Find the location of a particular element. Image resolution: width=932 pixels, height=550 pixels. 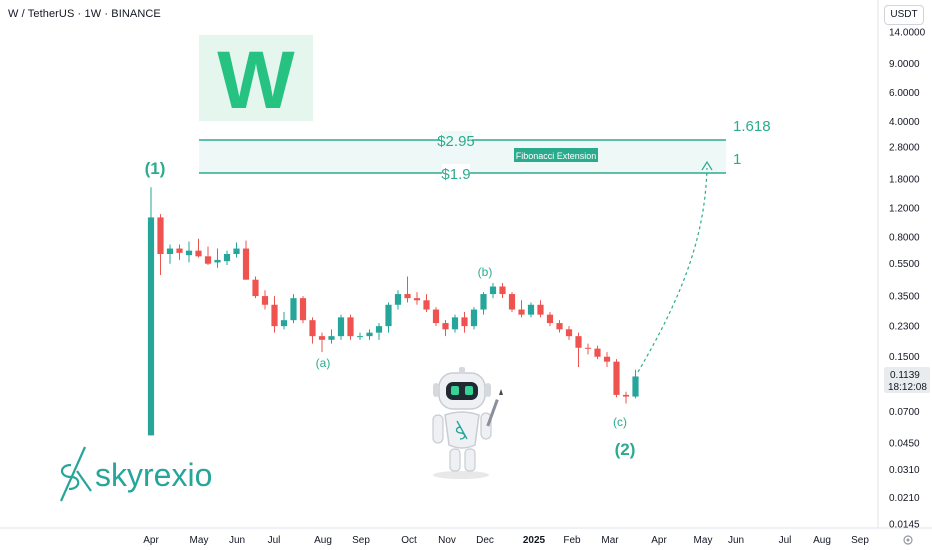

current-price-countdown: 18:12:08 is located at coordinates (907, 387).